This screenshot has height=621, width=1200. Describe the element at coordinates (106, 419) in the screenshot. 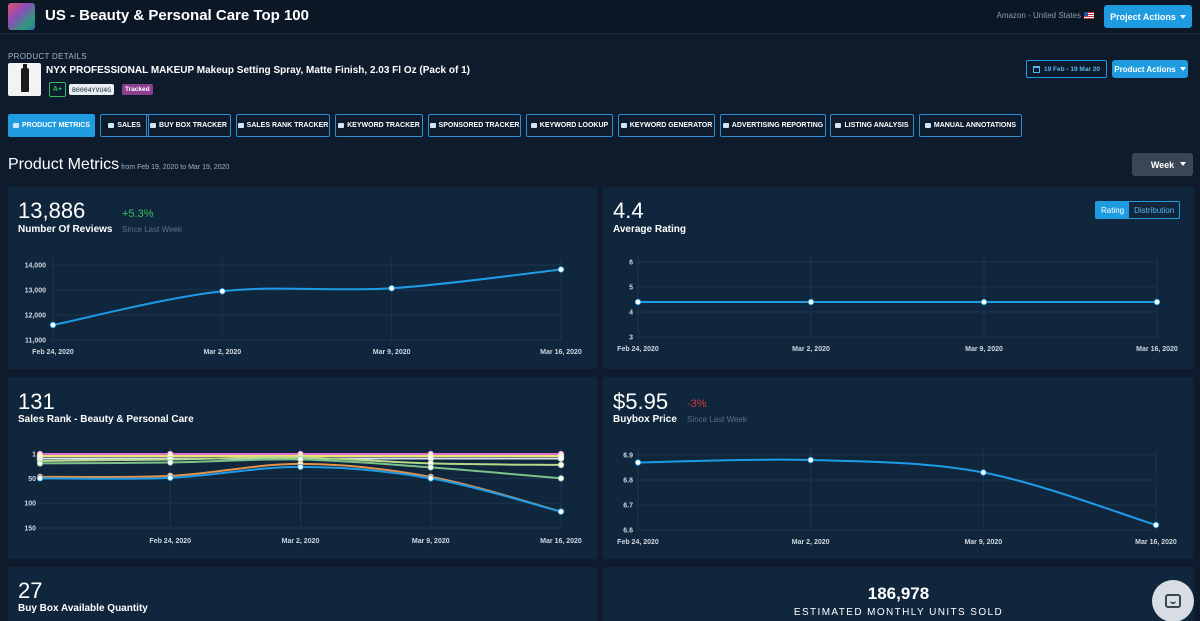

I see `sales-rank-label: Sales Rank - Beauty & Personal Care` at that location.